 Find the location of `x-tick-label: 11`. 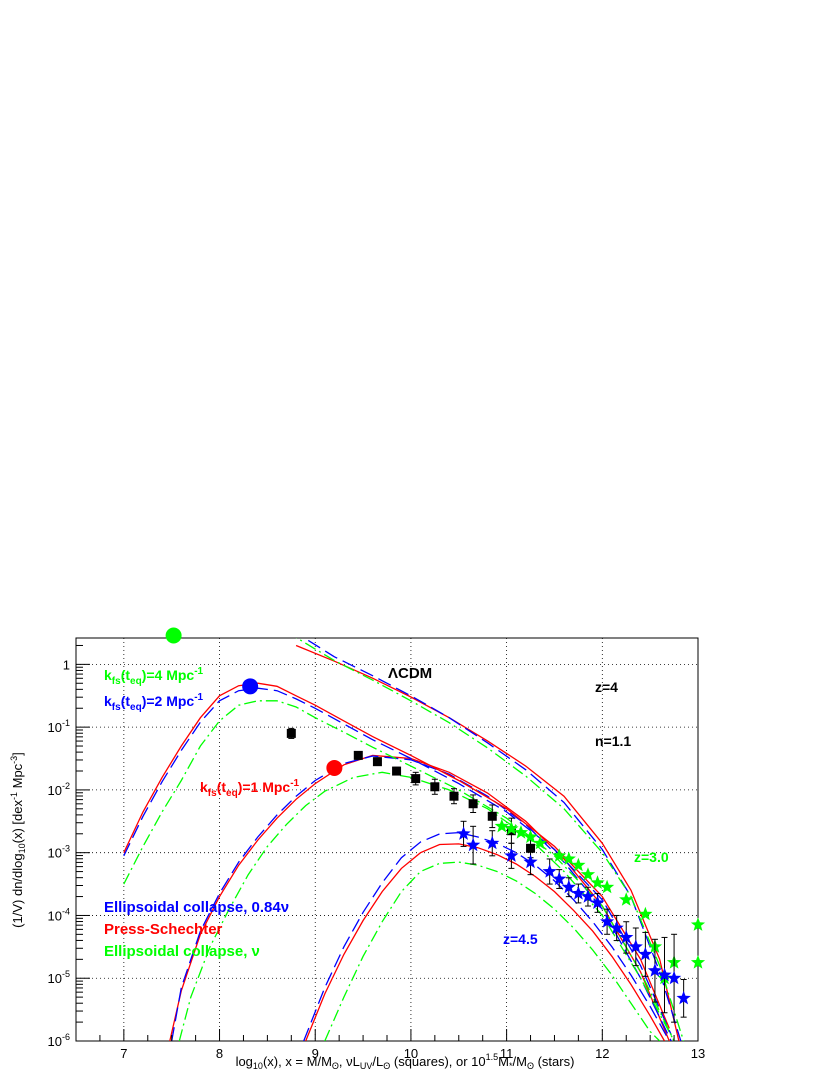

x-tick-label: 11 is located at coordinates (507, 1053).